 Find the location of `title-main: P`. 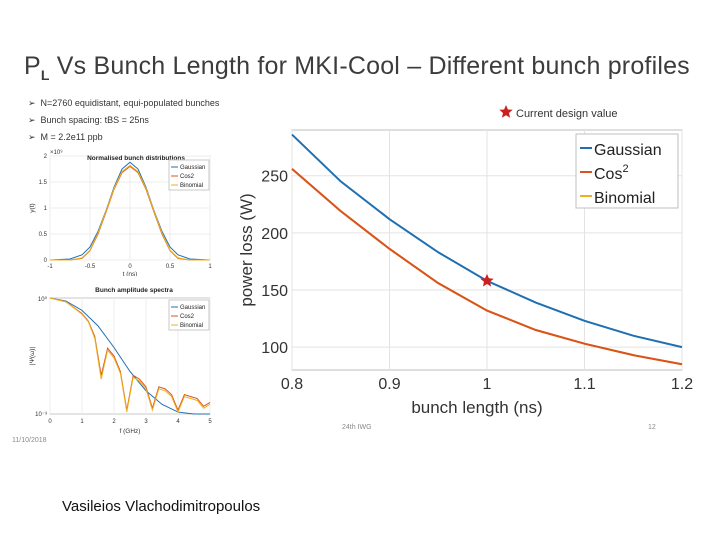

title-main: P is located at coordinates (32, 66).